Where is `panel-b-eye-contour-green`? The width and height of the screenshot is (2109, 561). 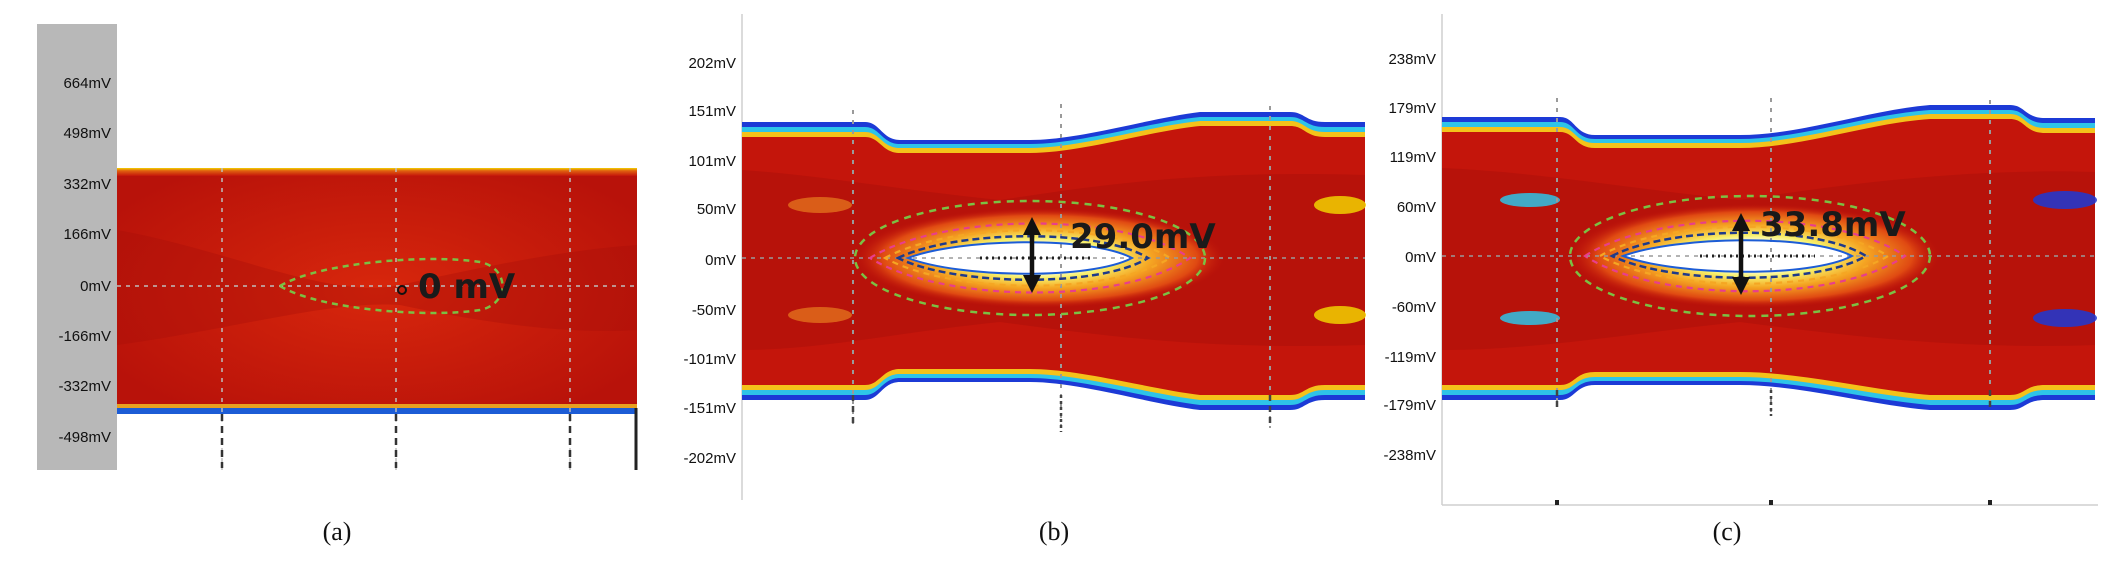 panel-b-eye-contour-green is located at coordinates (1030, 258).